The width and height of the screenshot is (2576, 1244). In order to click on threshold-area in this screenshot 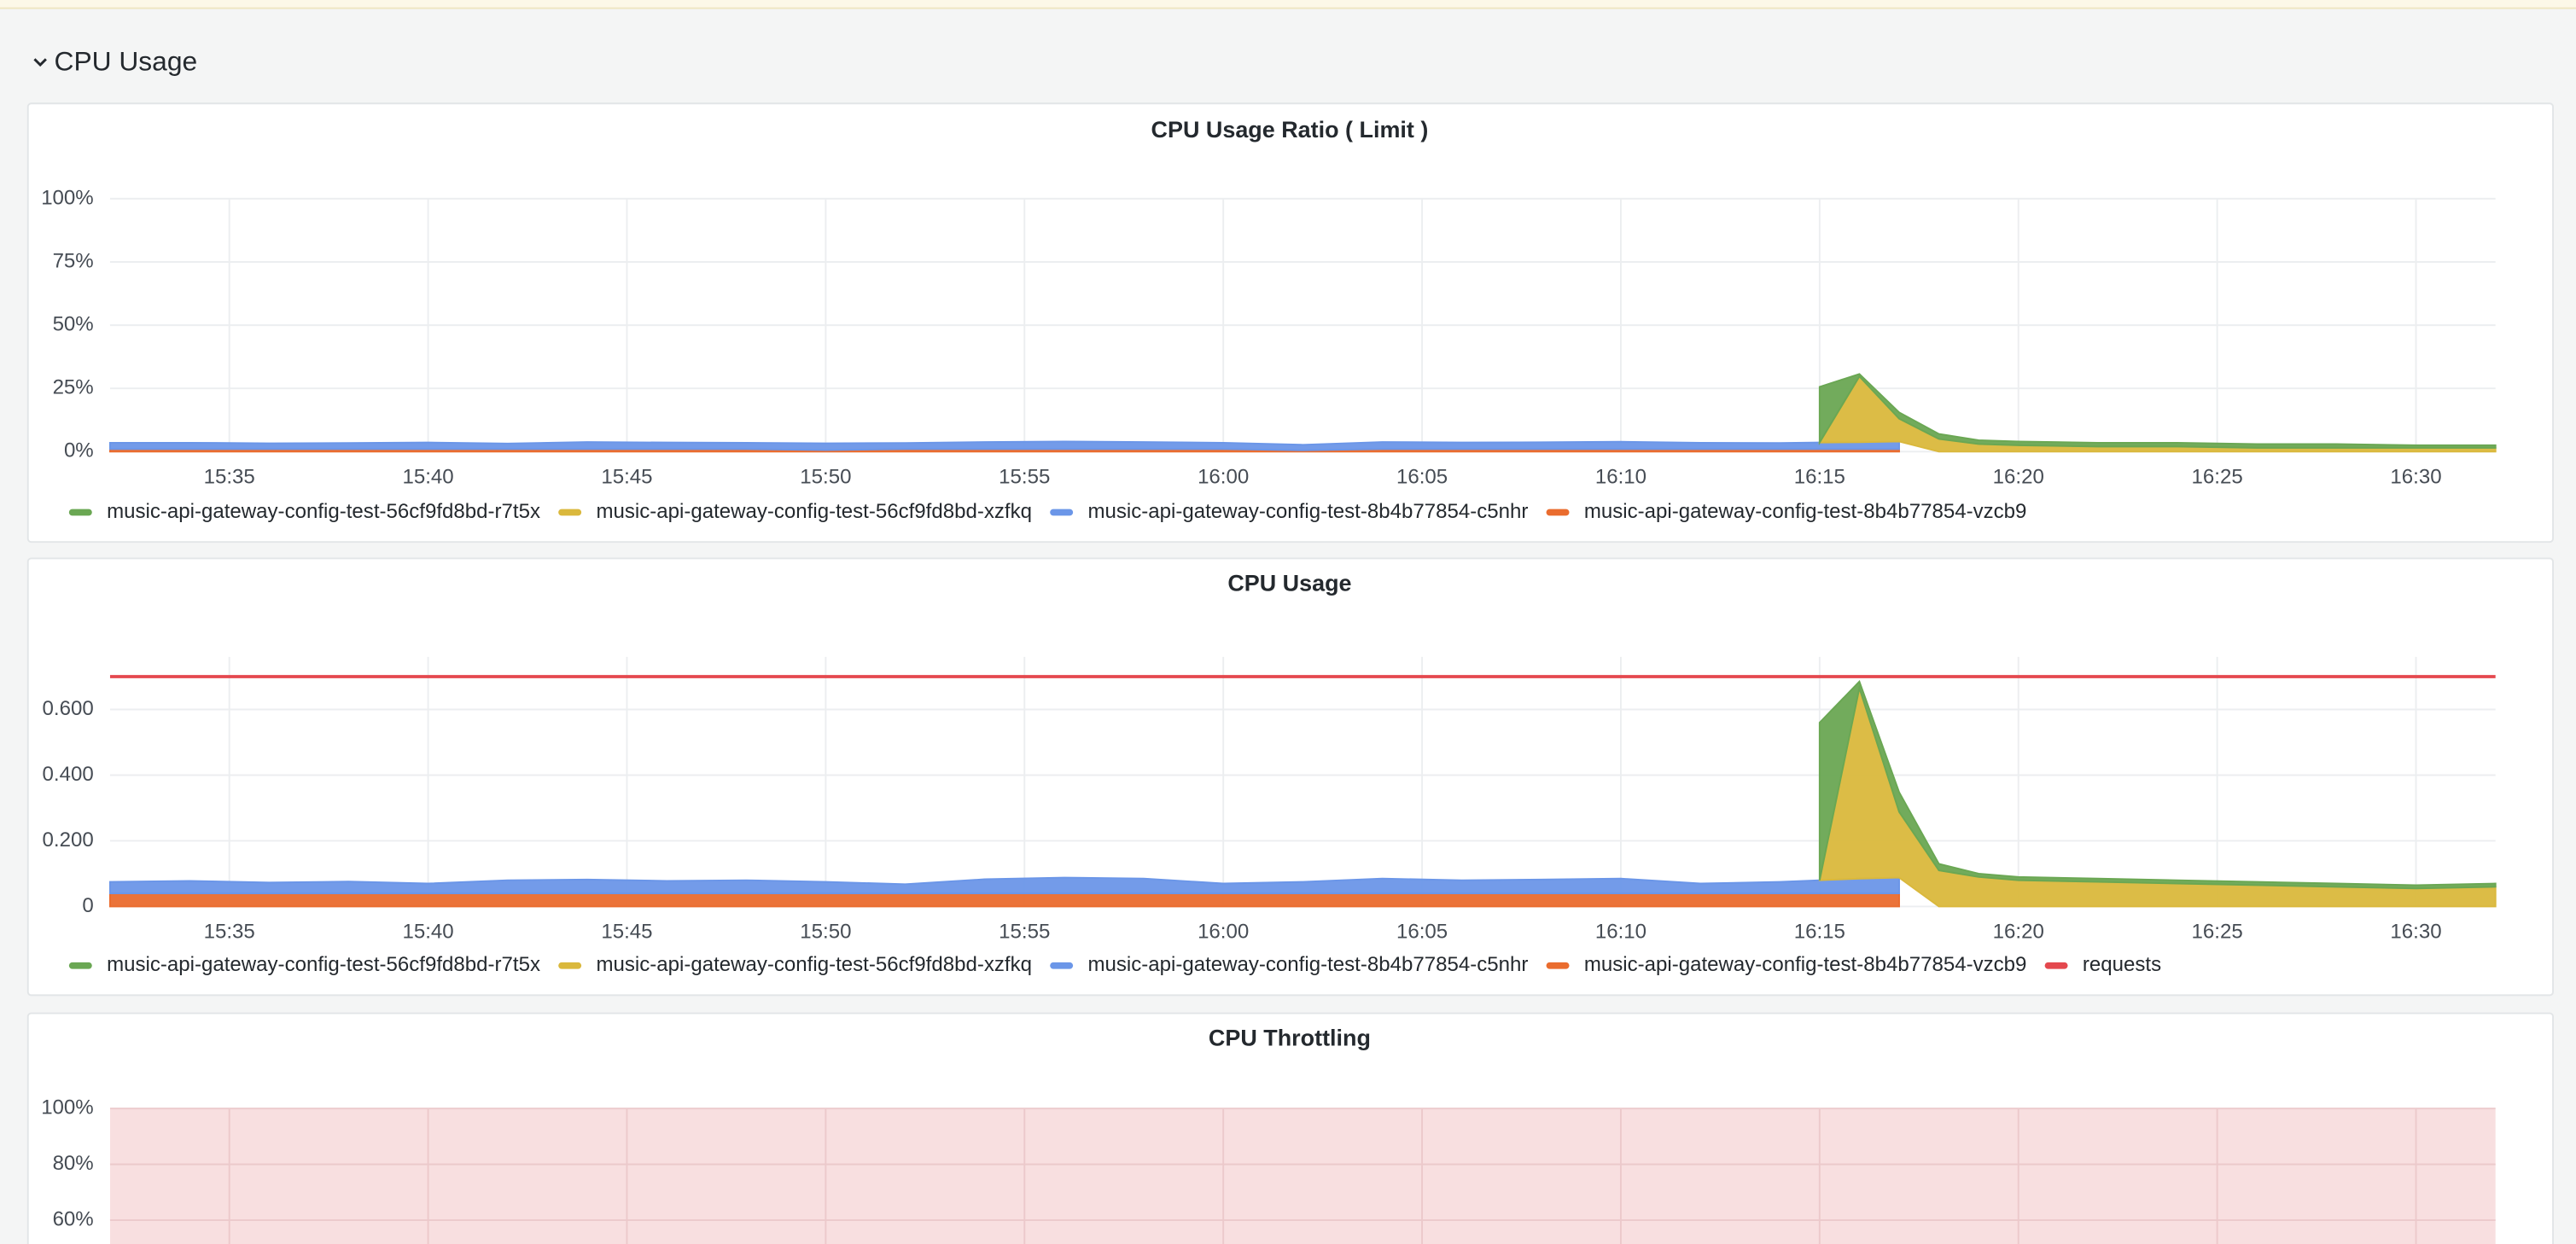, I will do `click(1302, 1176)`.